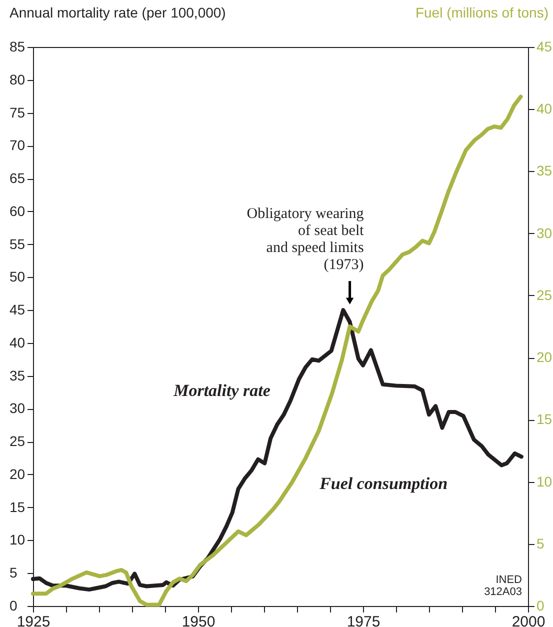 This screenshot has width=553, height=627. What do you see at coordinates (18, 408) in the screenshot?
I see `y-tick-label: 30` at bounding box center [18, 408].